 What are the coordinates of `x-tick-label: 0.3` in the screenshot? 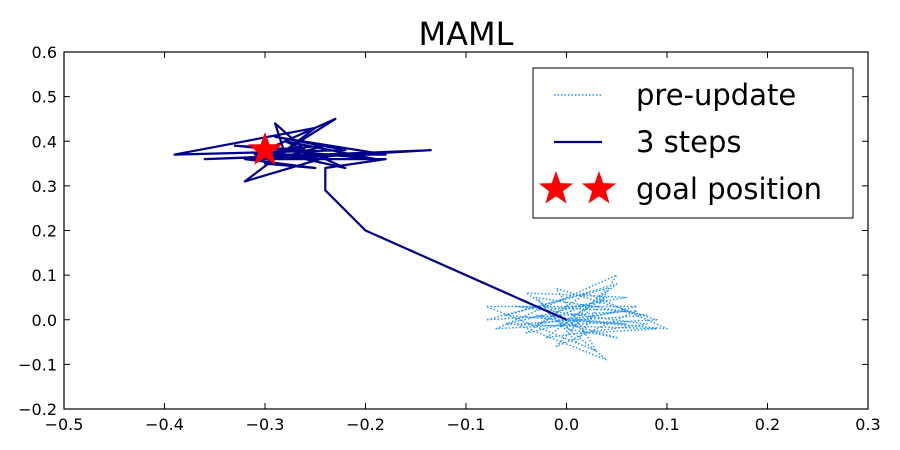 It's located at (867, 424).